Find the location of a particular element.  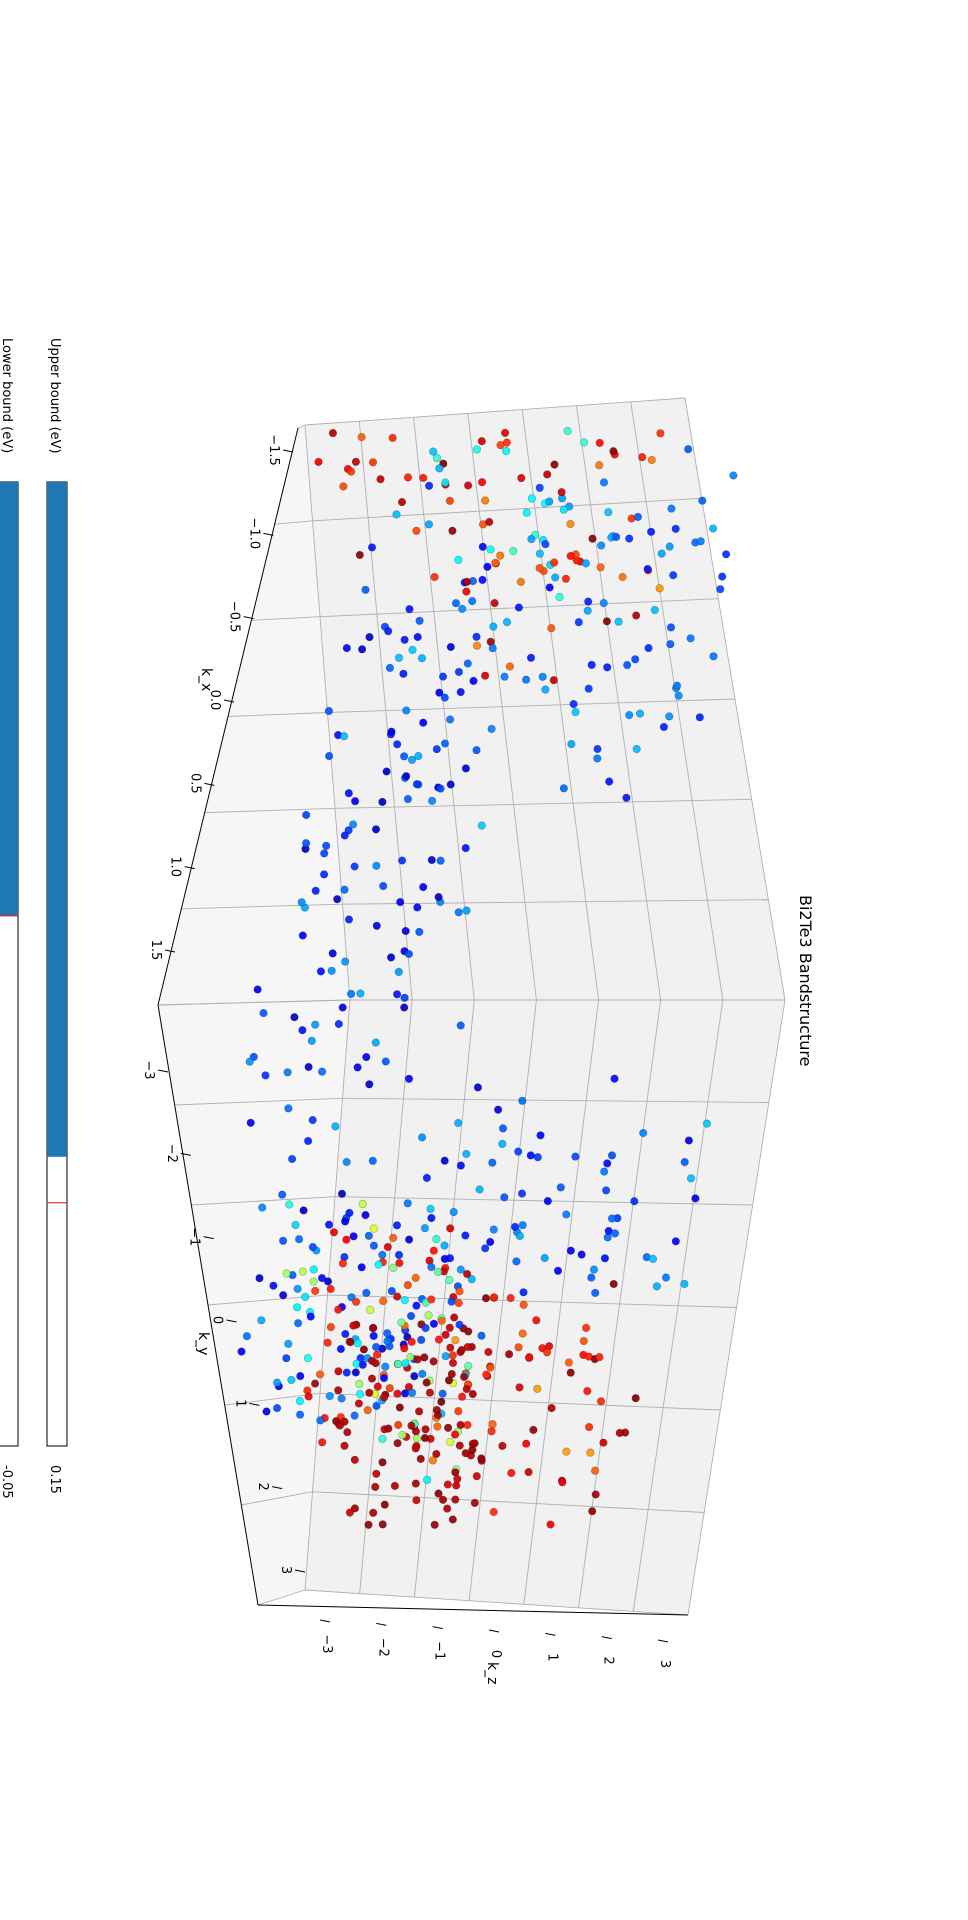

kz-tick-label: −2 is located at coordinates (382, 1647).